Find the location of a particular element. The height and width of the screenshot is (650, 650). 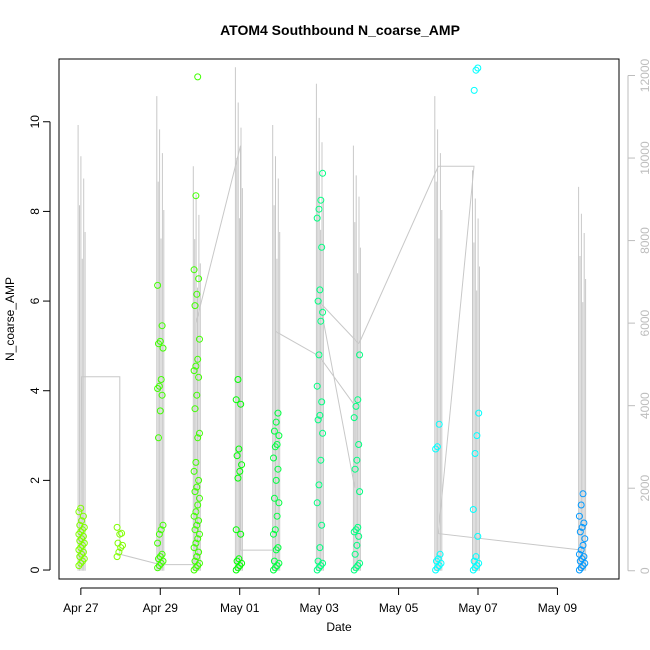

y2-axis: 0 2000 4000 6000 8000 10000 12000 is located at coordinates (638, 316).